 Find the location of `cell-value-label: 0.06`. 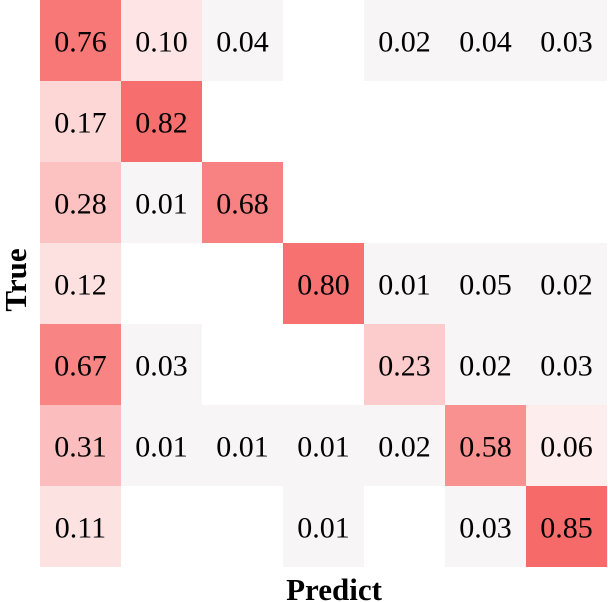

cell-value-label: 0.06 is located at coordinates (566, 447).